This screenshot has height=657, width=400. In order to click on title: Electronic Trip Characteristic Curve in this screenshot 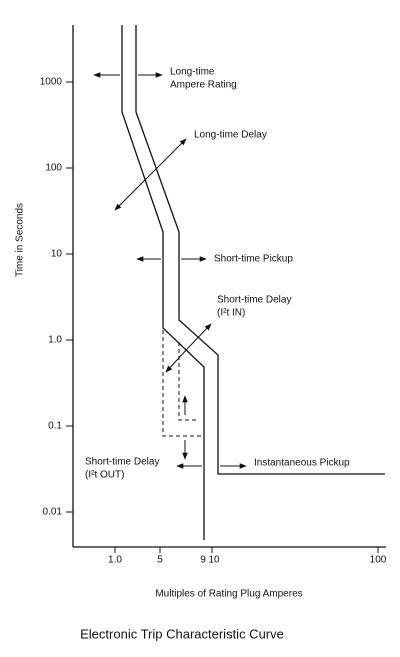, I will do `click(182, 633)`.